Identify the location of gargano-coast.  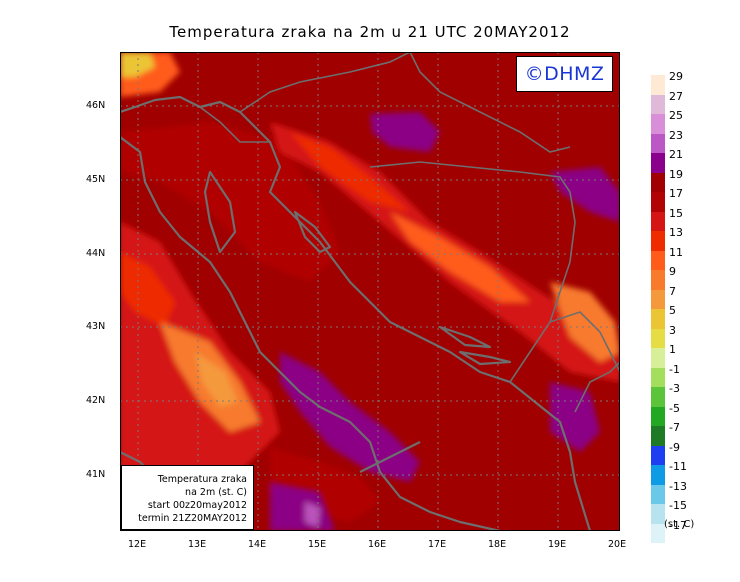
(390, 457).